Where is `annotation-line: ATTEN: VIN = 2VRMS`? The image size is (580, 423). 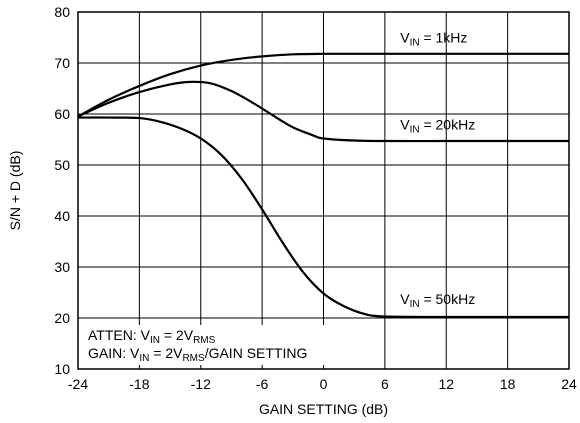 annotation-line: ATTEN: VIN = 2VRMS is located at coordinates (152, 336).